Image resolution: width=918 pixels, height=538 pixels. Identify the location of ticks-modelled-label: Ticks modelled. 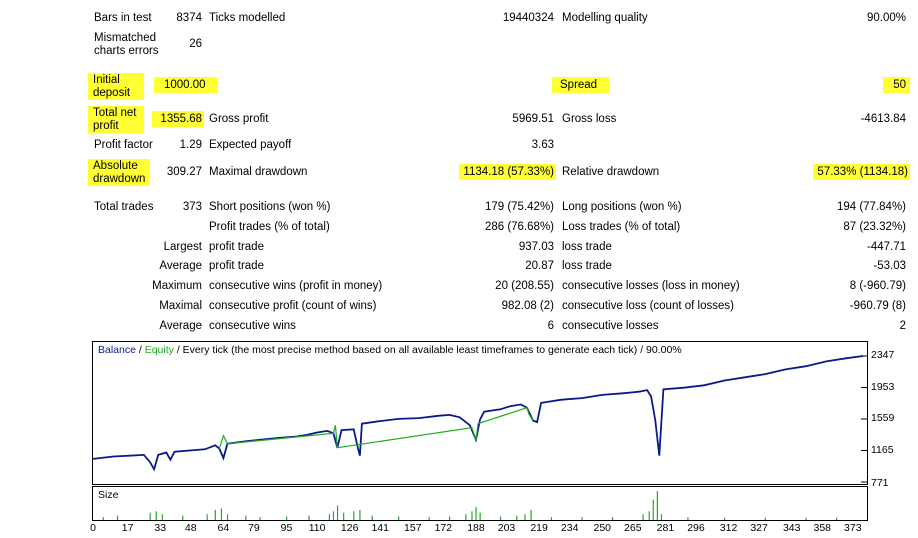
(247, 18).